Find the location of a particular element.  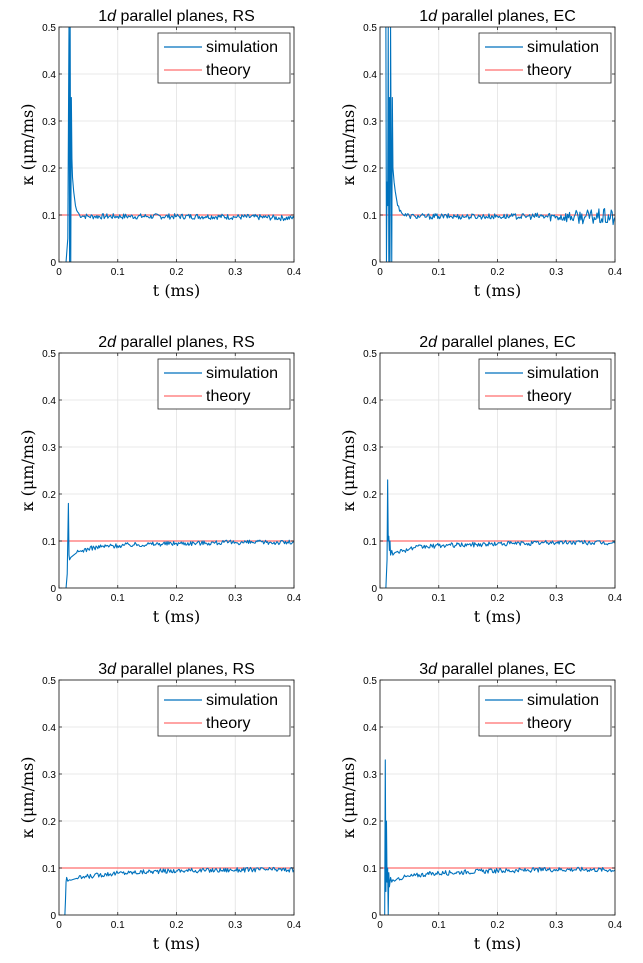

chart-title-number: 3 is located at coordinates (102, 669).